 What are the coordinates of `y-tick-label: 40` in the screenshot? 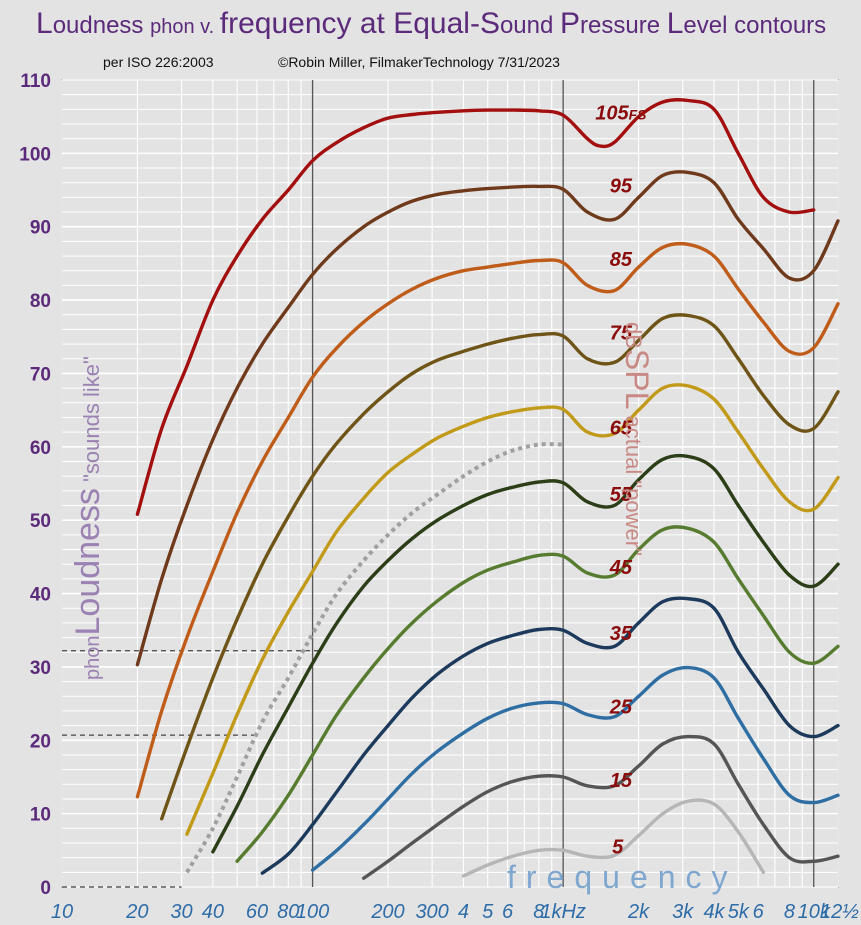 It's located at (40, 595).